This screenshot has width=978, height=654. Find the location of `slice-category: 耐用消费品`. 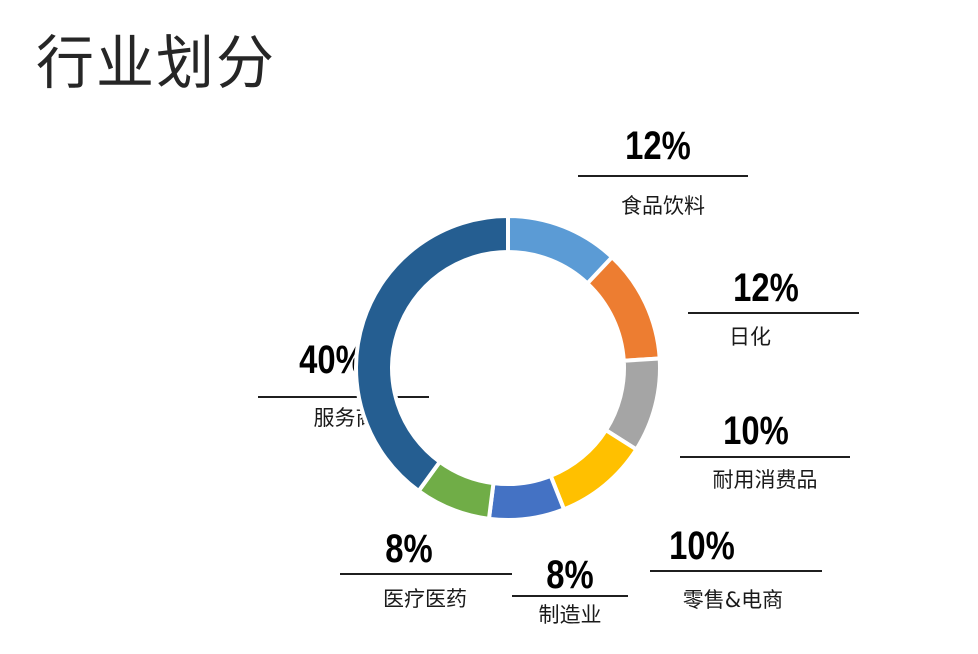

slice-category: 耐用消费品 is located at coordinates (765, 480).